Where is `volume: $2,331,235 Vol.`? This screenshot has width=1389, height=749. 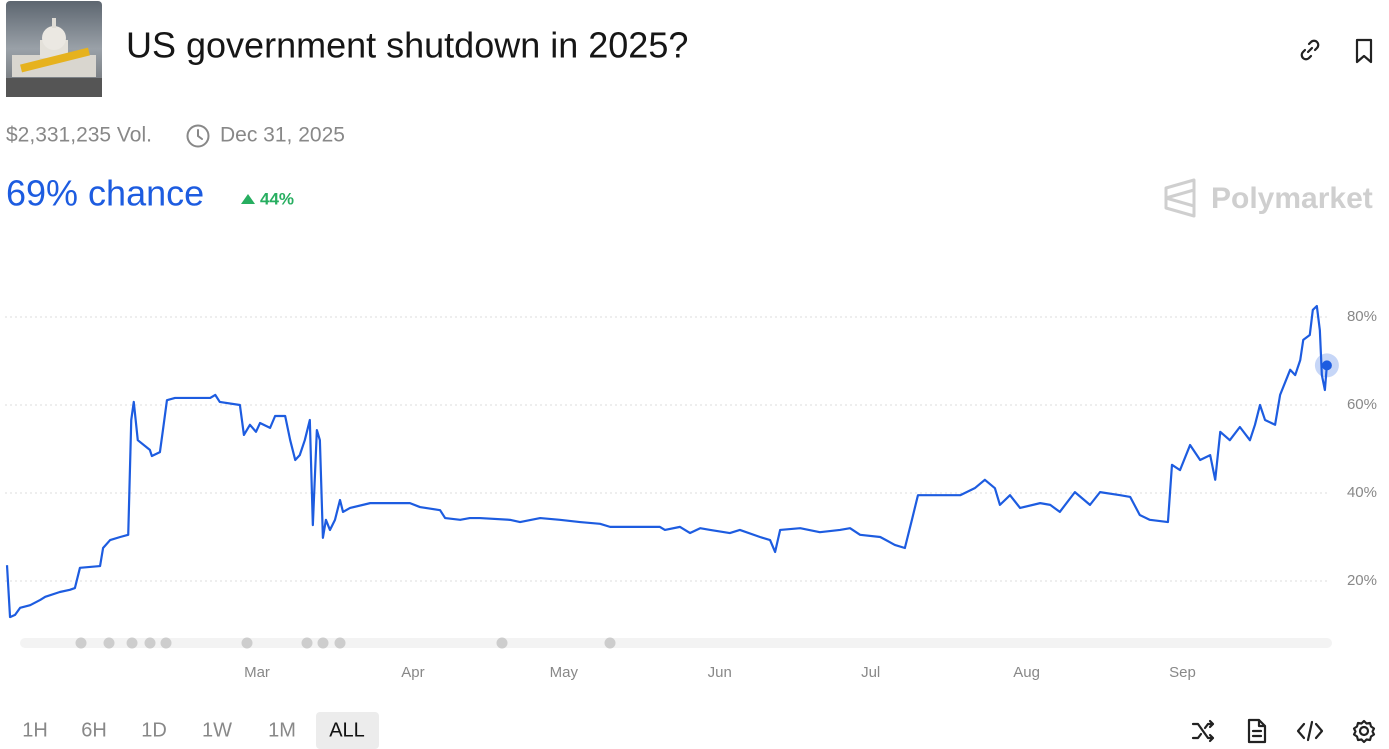
volume: $2,331,235 Vol. is located at coordinates (79, 135).